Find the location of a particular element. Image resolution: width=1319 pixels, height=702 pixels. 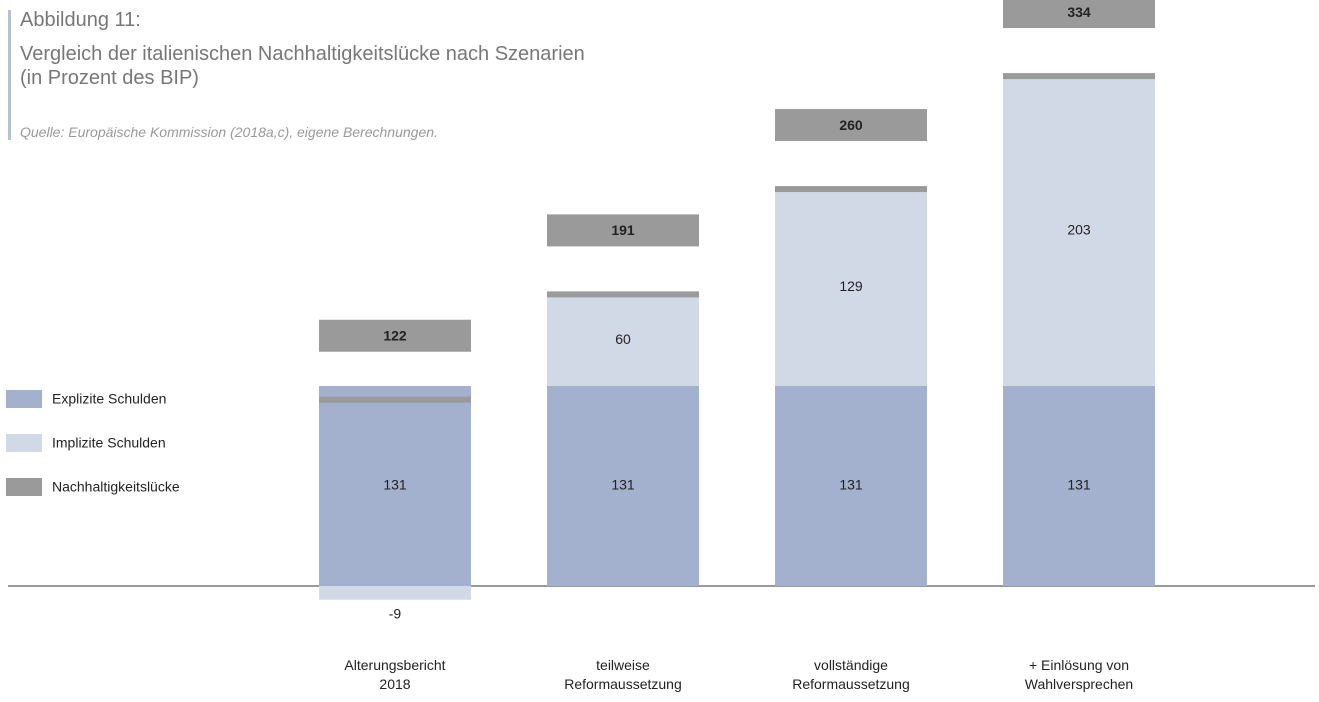

legend-label: Nachhaltigkeitslücke is located at coordinates (116, 487).